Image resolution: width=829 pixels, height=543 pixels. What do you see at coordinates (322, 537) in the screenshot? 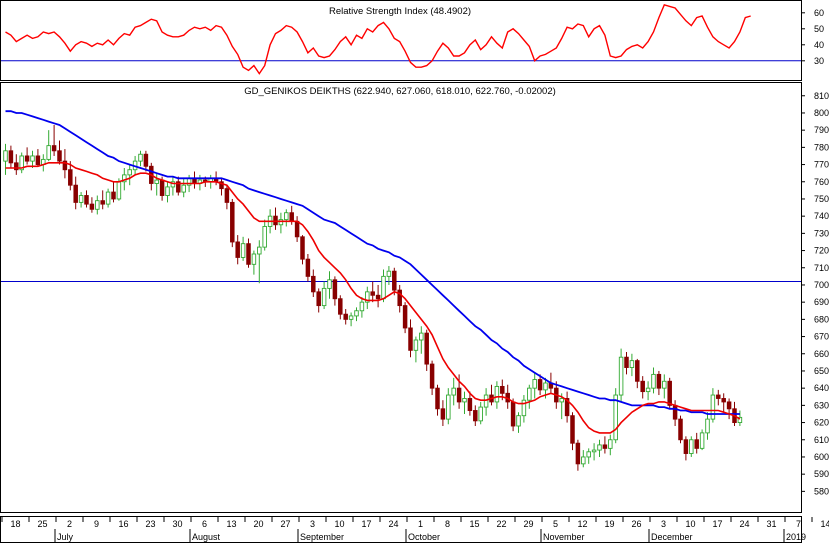
I see `x-month-label: September` at bounding box center [322, 537].